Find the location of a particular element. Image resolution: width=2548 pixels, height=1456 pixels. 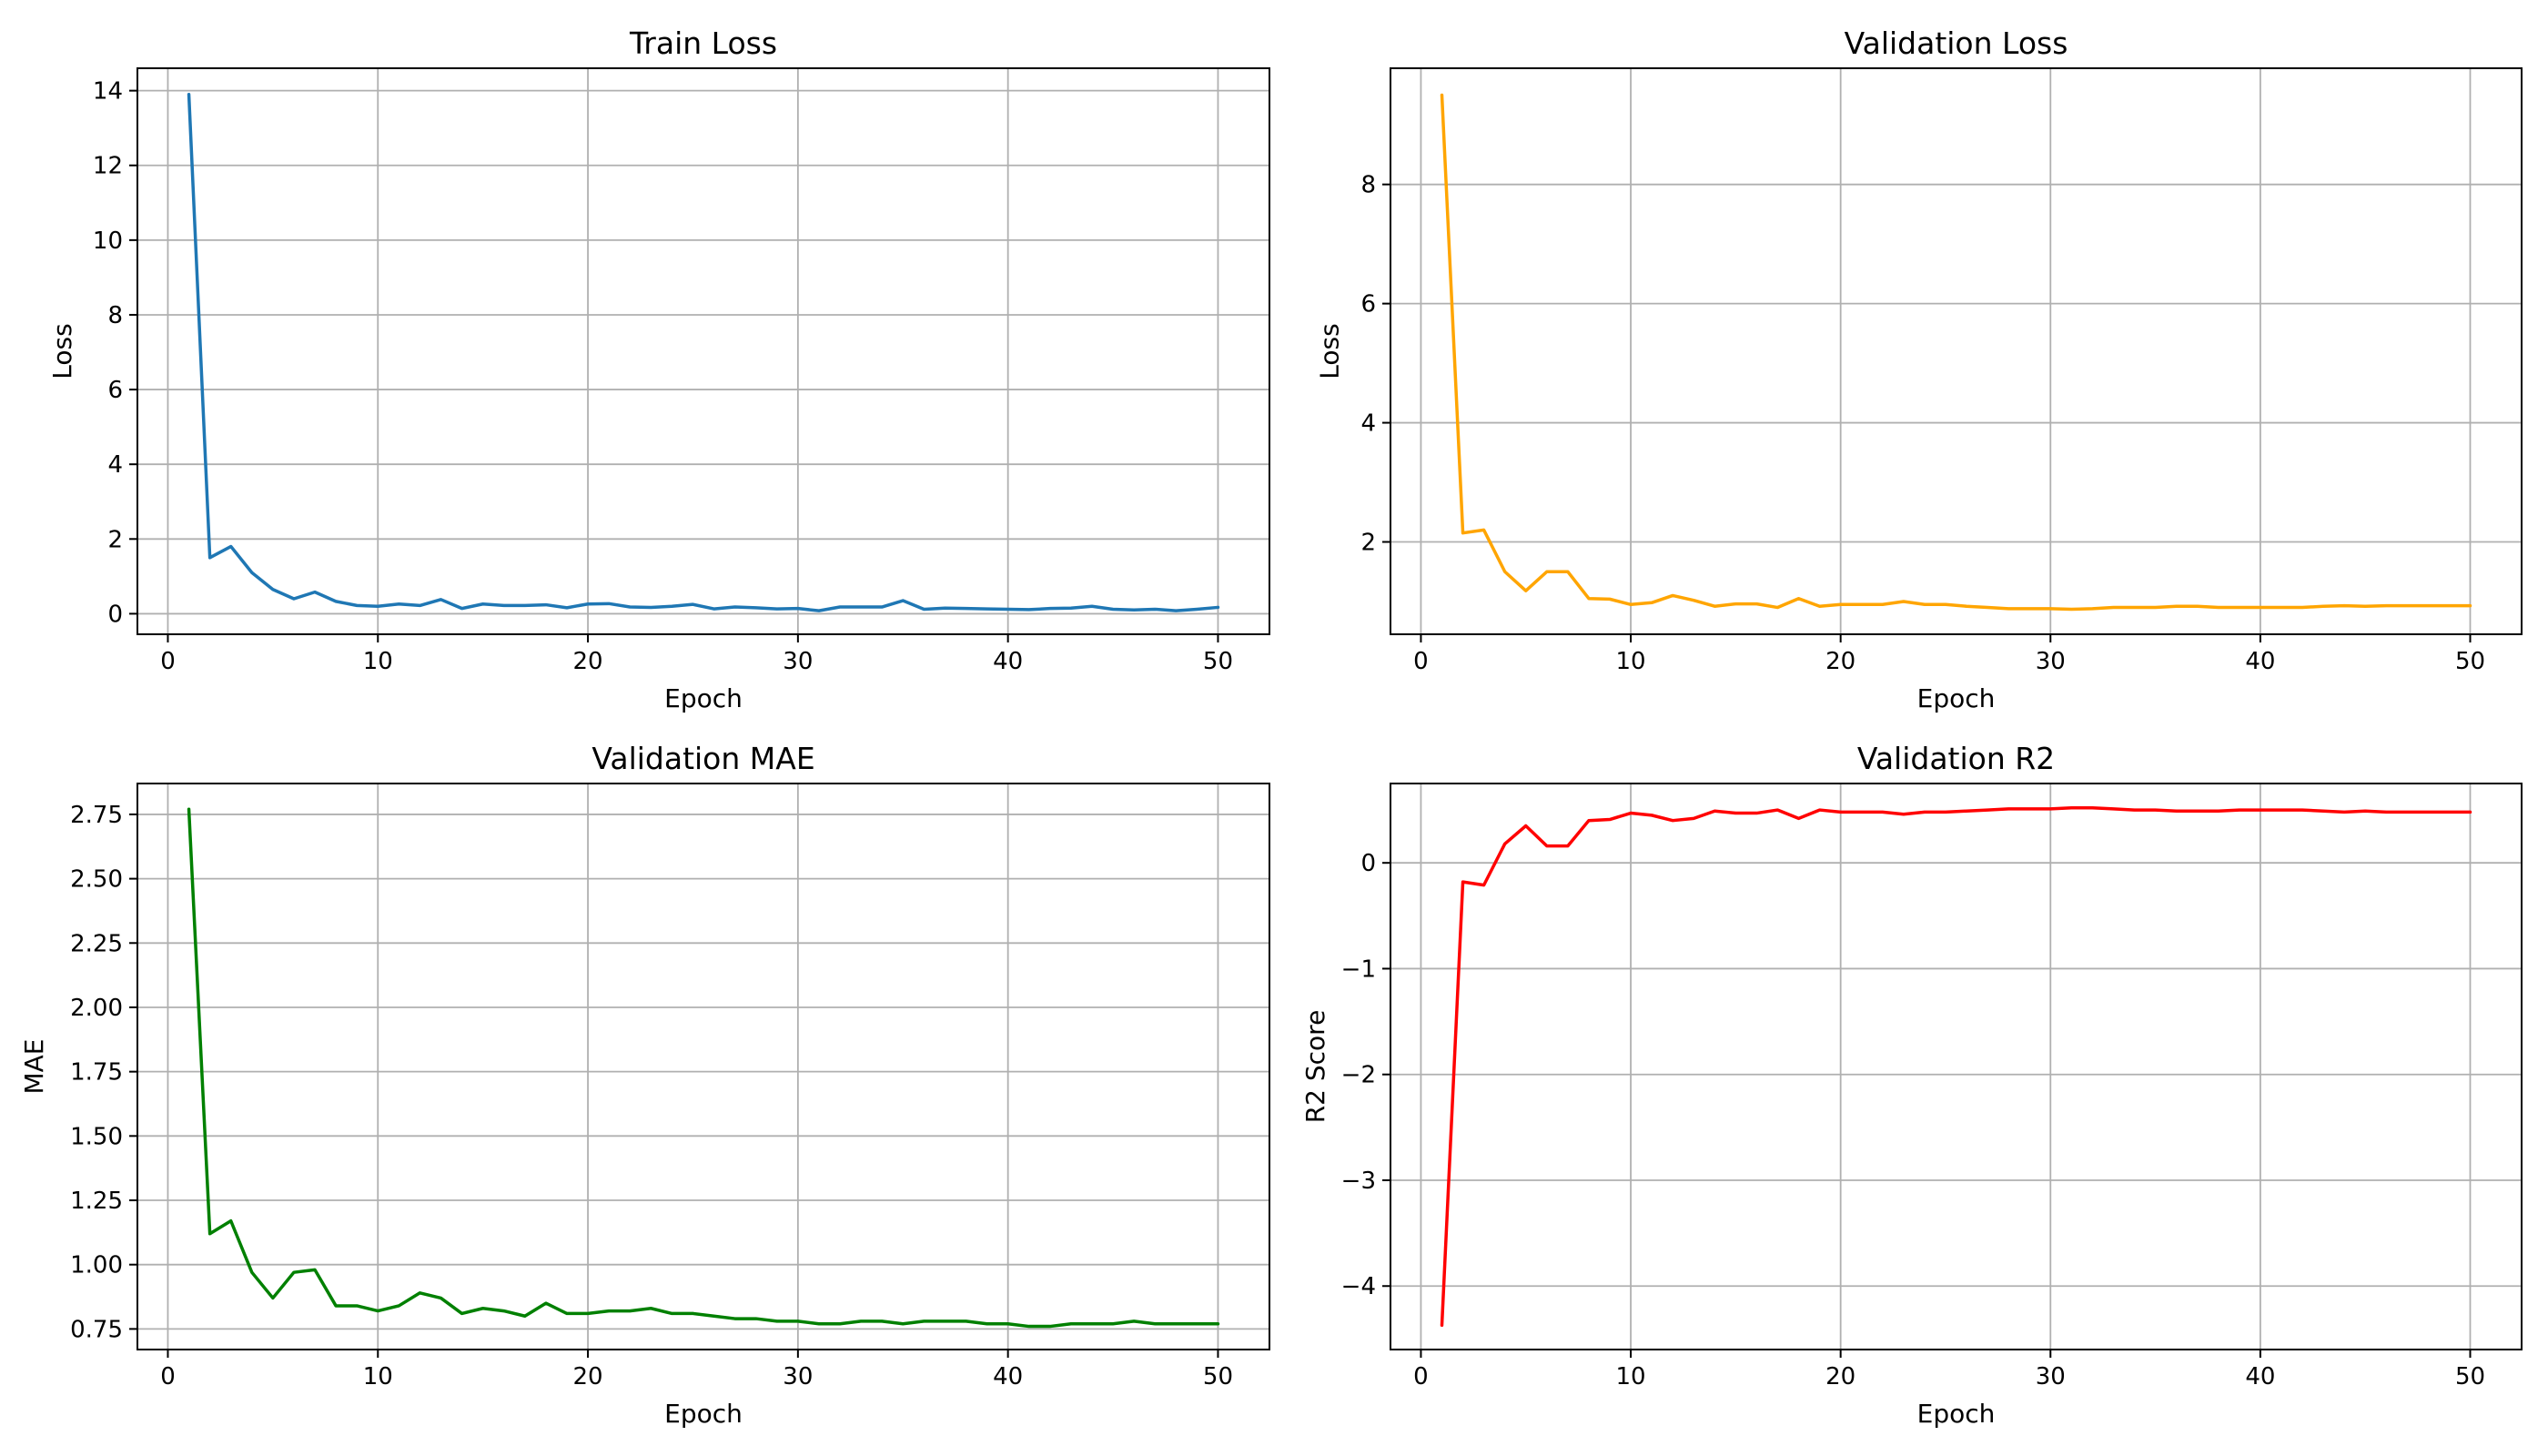

validation-mae-y-tick-label: 1.75 is located at coordinates (97, 1073).